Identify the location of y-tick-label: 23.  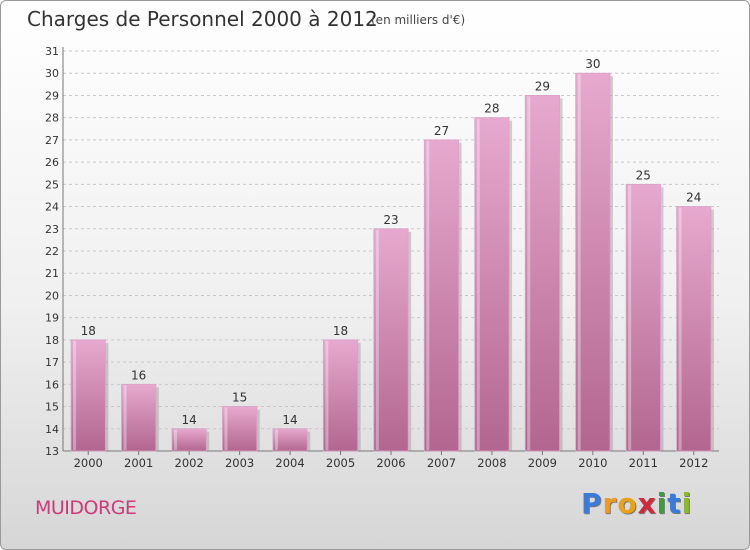
(52, 229).